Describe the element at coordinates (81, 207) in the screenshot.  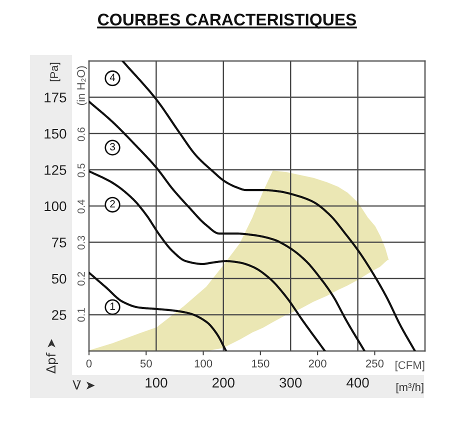
I see `y2-tick-label: 0.4` at that location.